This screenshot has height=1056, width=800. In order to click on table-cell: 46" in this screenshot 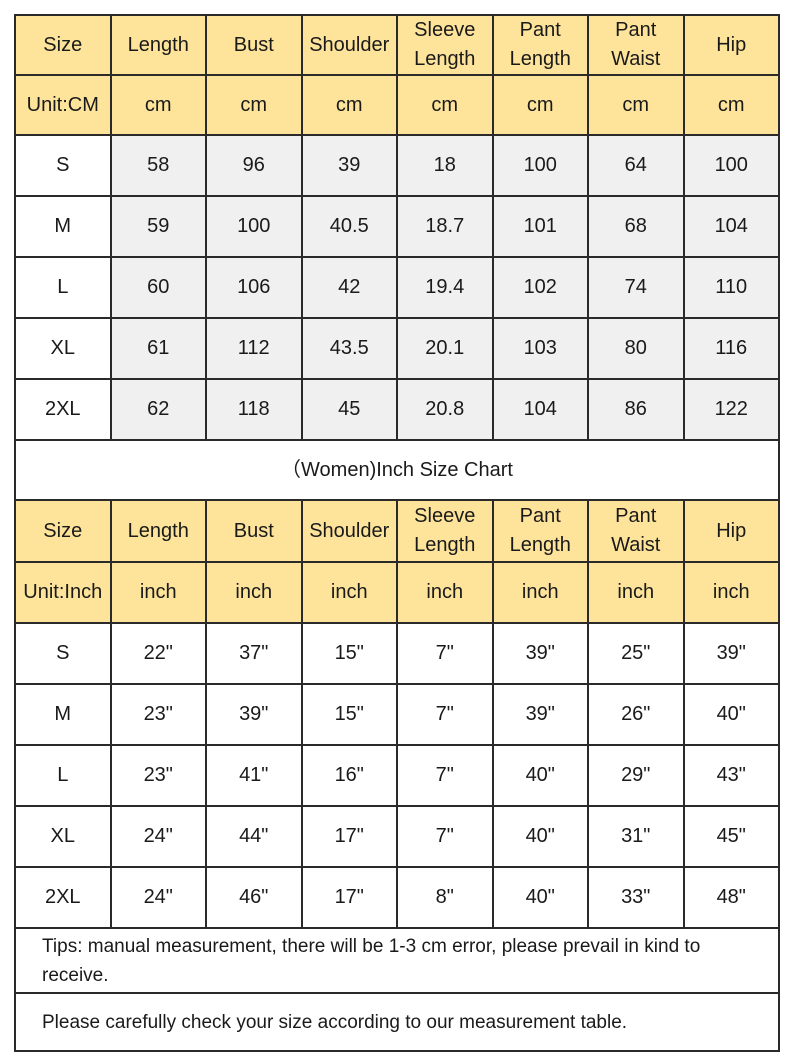, I will do `click(254, 897)`.